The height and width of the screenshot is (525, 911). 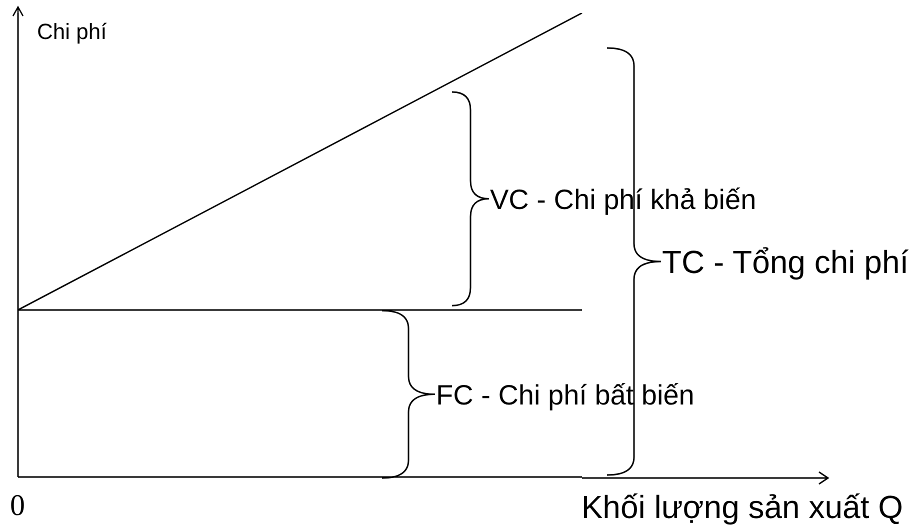 I want to click on y-axis-title: Chi phí, so click(x=72, y=31).